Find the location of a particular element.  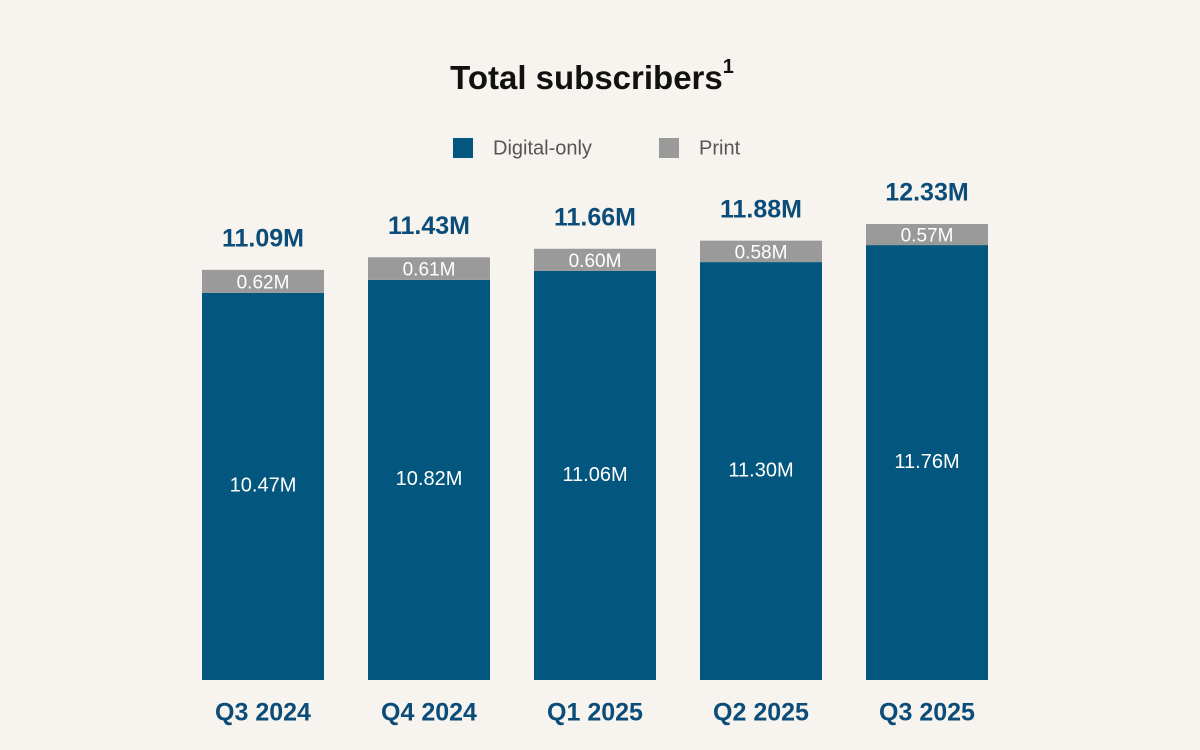

legend-label: Digital-only is located at coordinates (542, 148).